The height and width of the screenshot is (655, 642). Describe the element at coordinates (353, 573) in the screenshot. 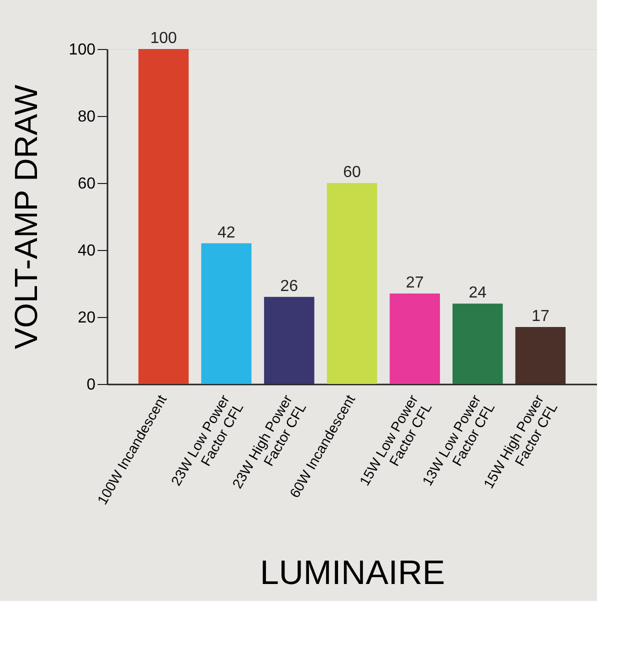

I see `x-axis-title: LUMINAIRE` at that location.